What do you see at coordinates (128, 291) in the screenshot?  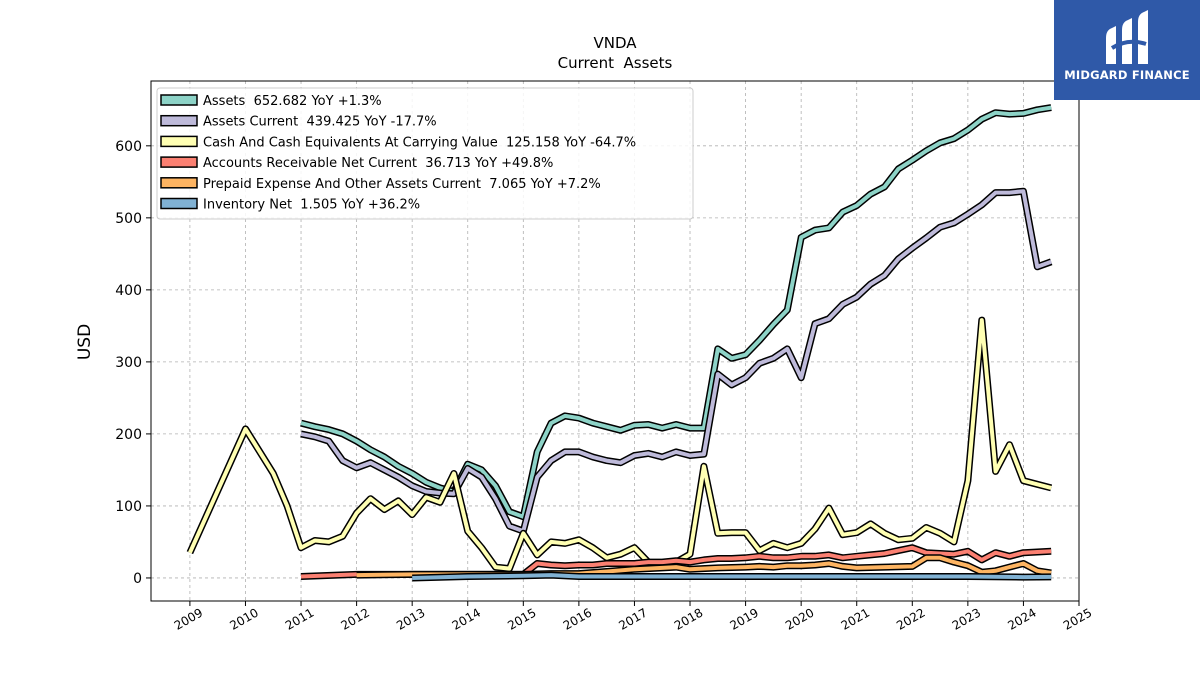 I see `y-tick-label-4: 400` at bounding box center [128, 291].